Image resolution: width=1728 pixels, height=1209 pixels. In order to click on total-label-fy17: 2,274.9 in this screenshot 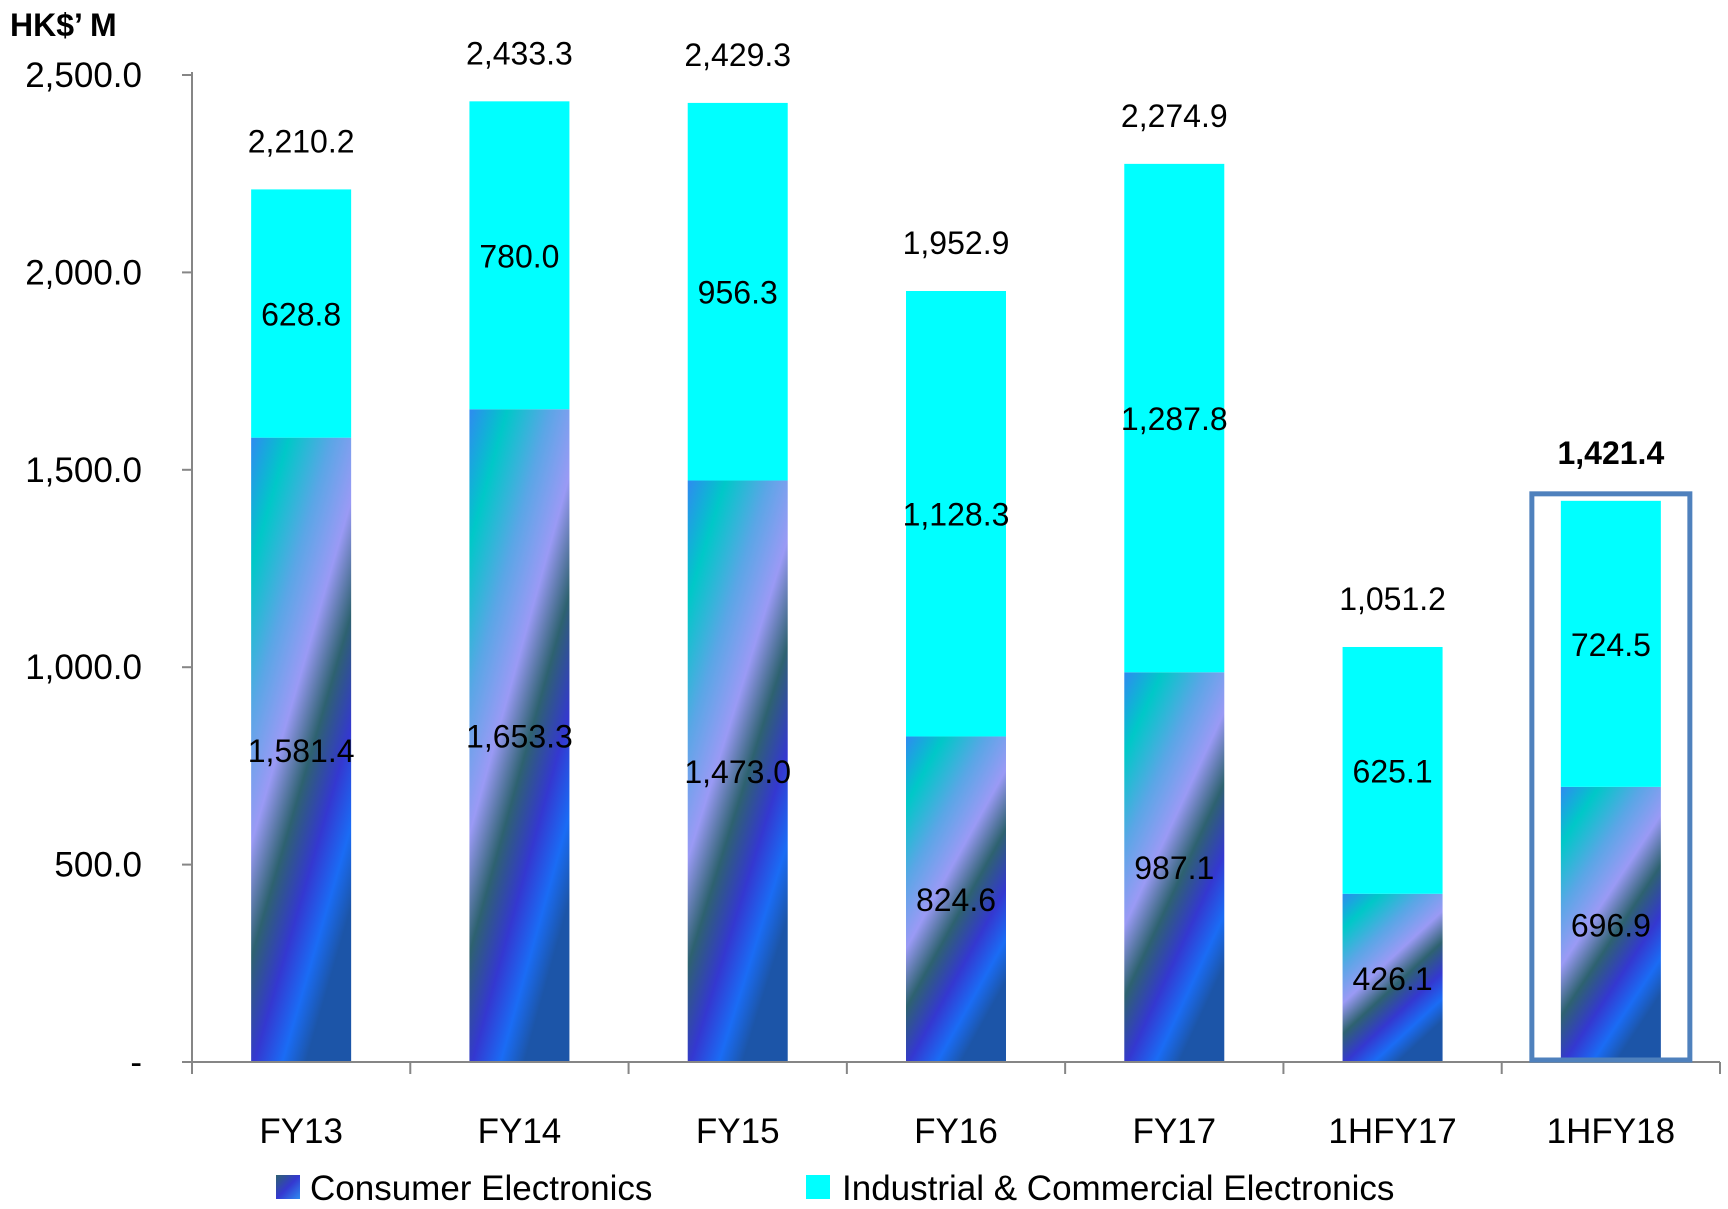, I will do `click(1174, 116)`.